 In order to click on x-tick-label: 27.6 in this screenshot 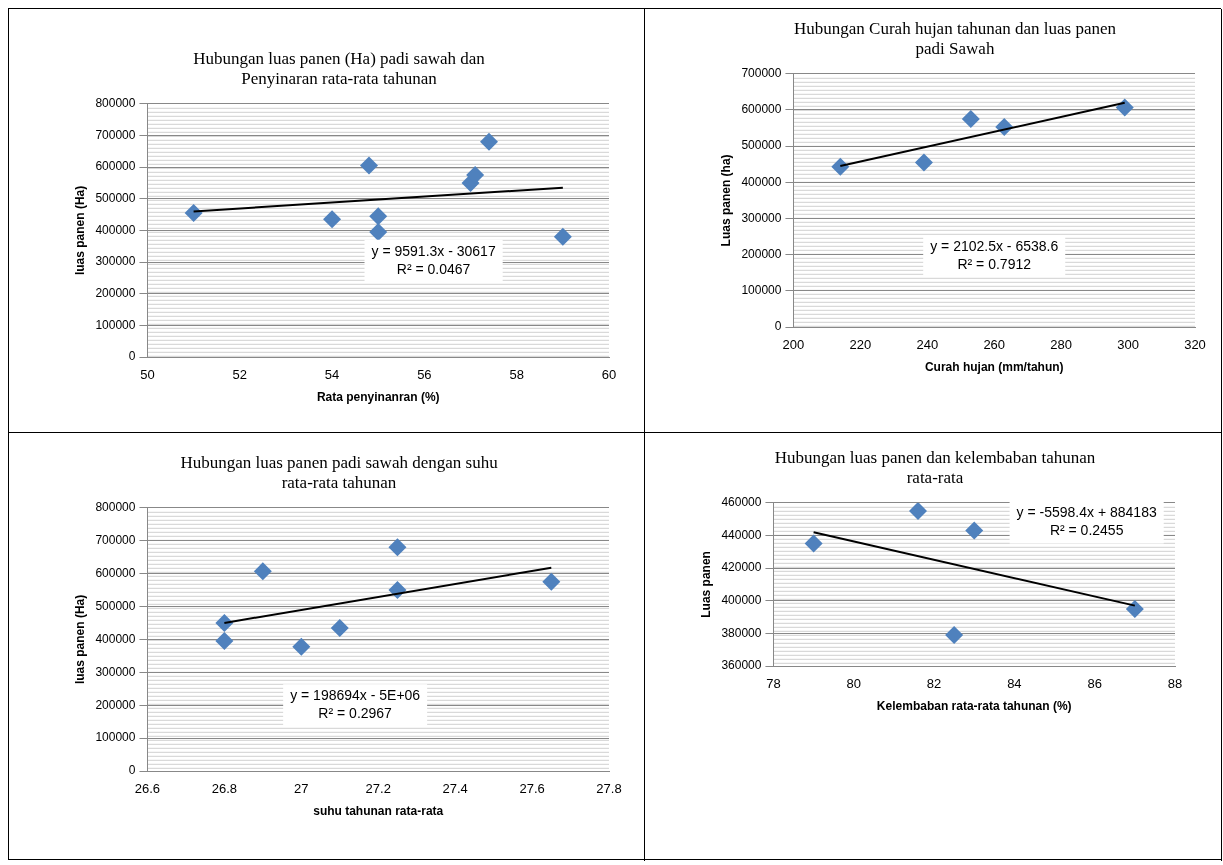, I will do `click(532, 789)`.